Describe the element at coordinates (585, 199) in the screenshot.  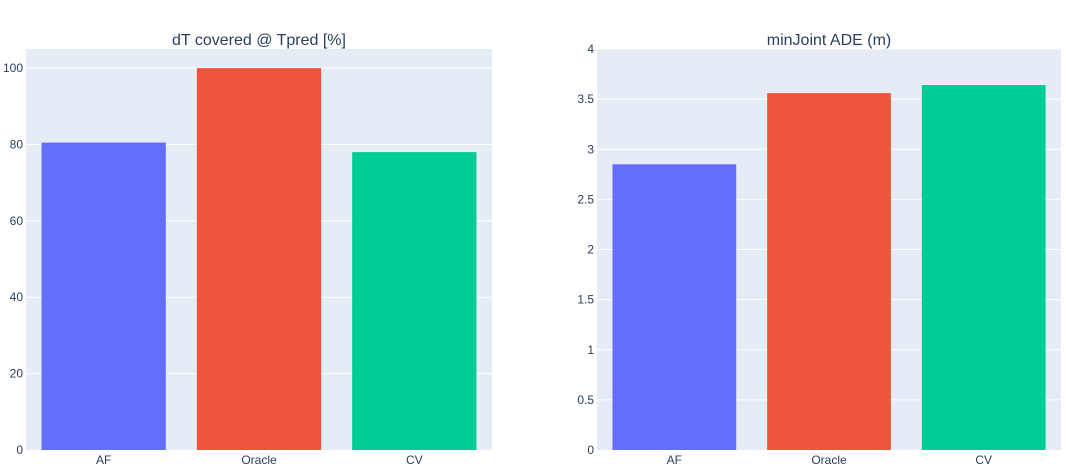
I see `y-tick-label: 2.5` at that location.